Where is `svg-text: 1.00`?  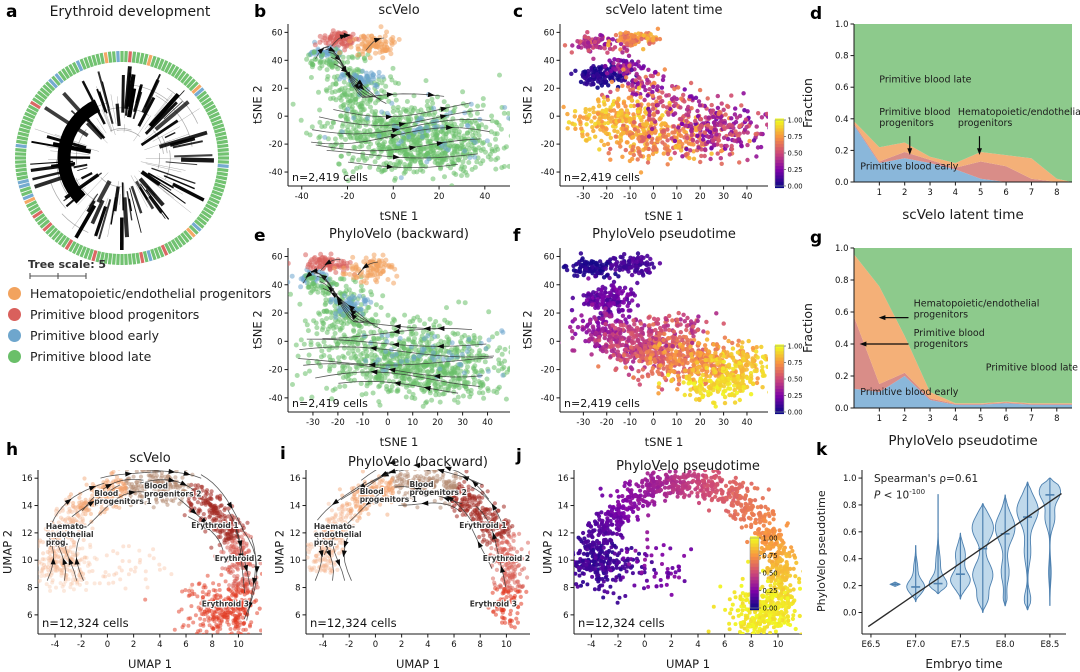
svg-text: 1.00 is located at coordinates (795, 120).